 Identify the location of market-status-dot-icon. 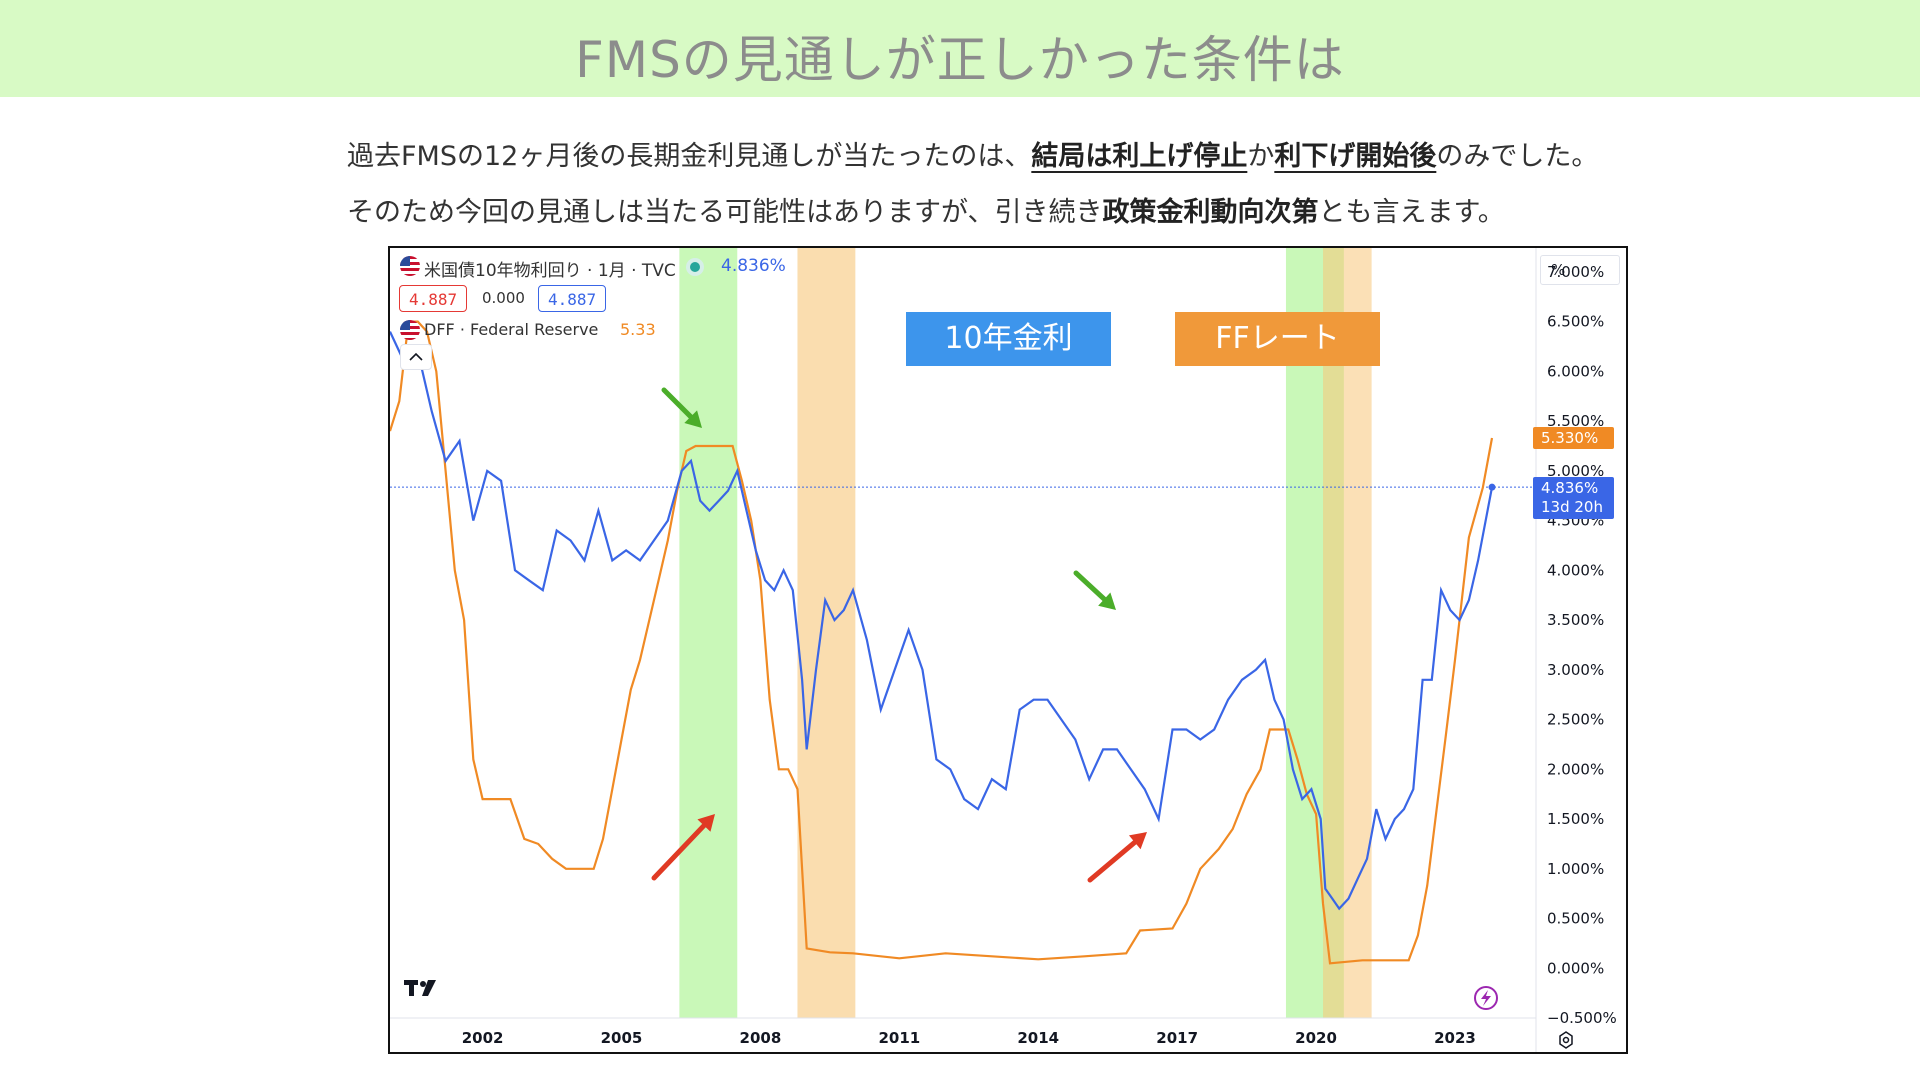
(695, 267).